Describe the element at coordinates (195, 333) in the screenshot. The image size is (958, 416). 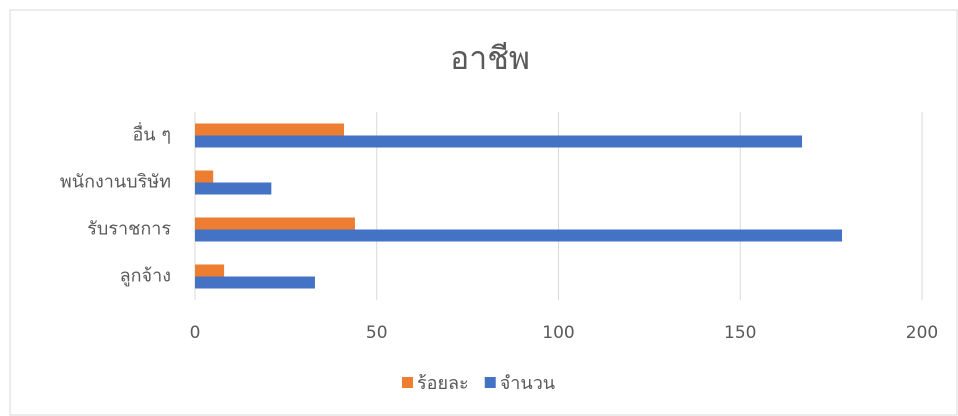
I see `x-tick-label: 0` at that location.